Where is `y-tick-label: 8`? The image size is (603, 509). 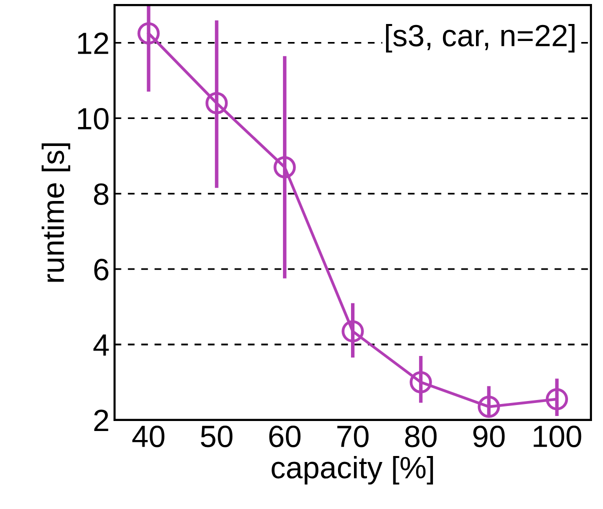 y-tick-label: 8 is located at coordinates (101, 194).